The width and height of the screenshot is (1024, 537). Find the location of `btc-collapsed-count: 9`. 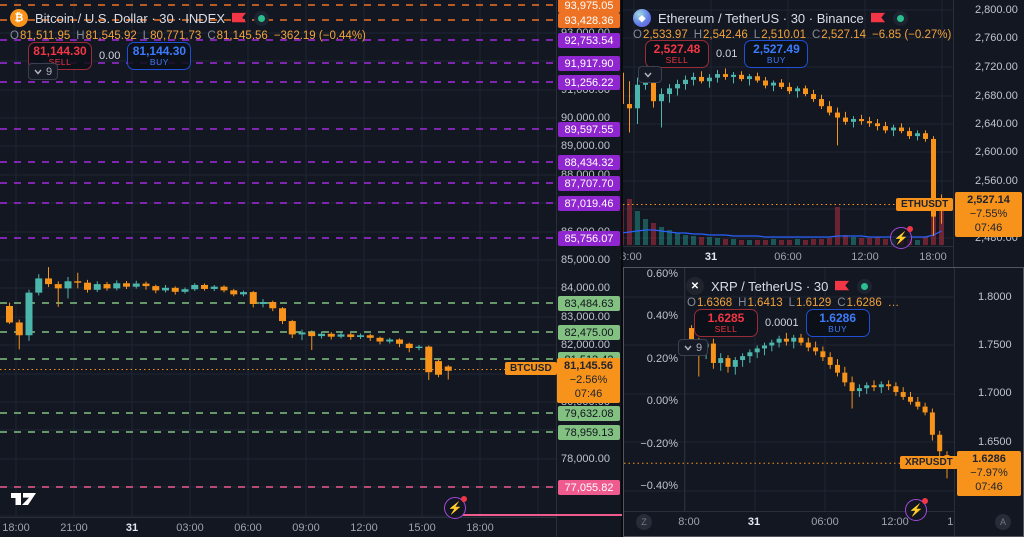

btc-collapsed-count: 9 is located at coordinates (49, 71).